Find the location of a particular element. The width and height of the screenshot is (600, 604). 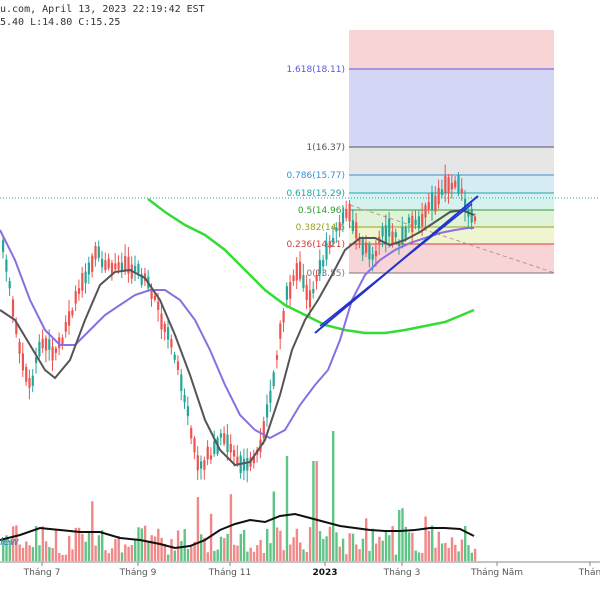

sma-long-line is located at coordinates (311, 266).